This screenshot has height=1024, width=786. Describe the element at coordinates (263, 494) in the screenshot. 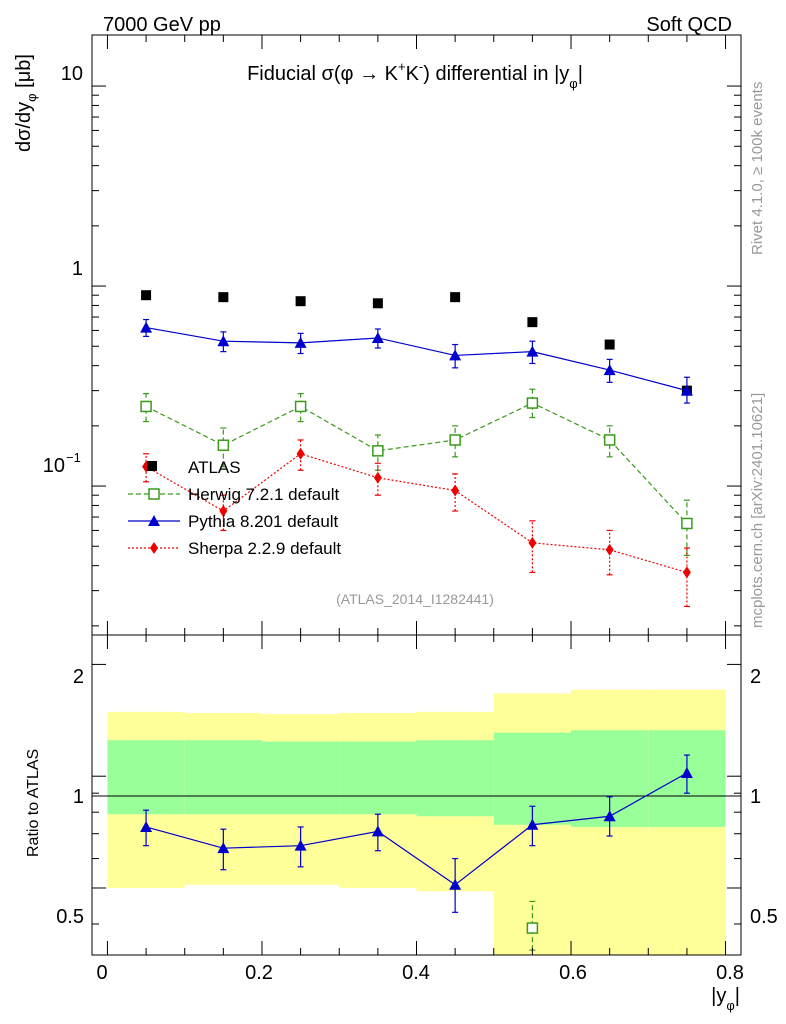

I see `legend-label-herwig: Herwig 7.2.1 default` at that location.